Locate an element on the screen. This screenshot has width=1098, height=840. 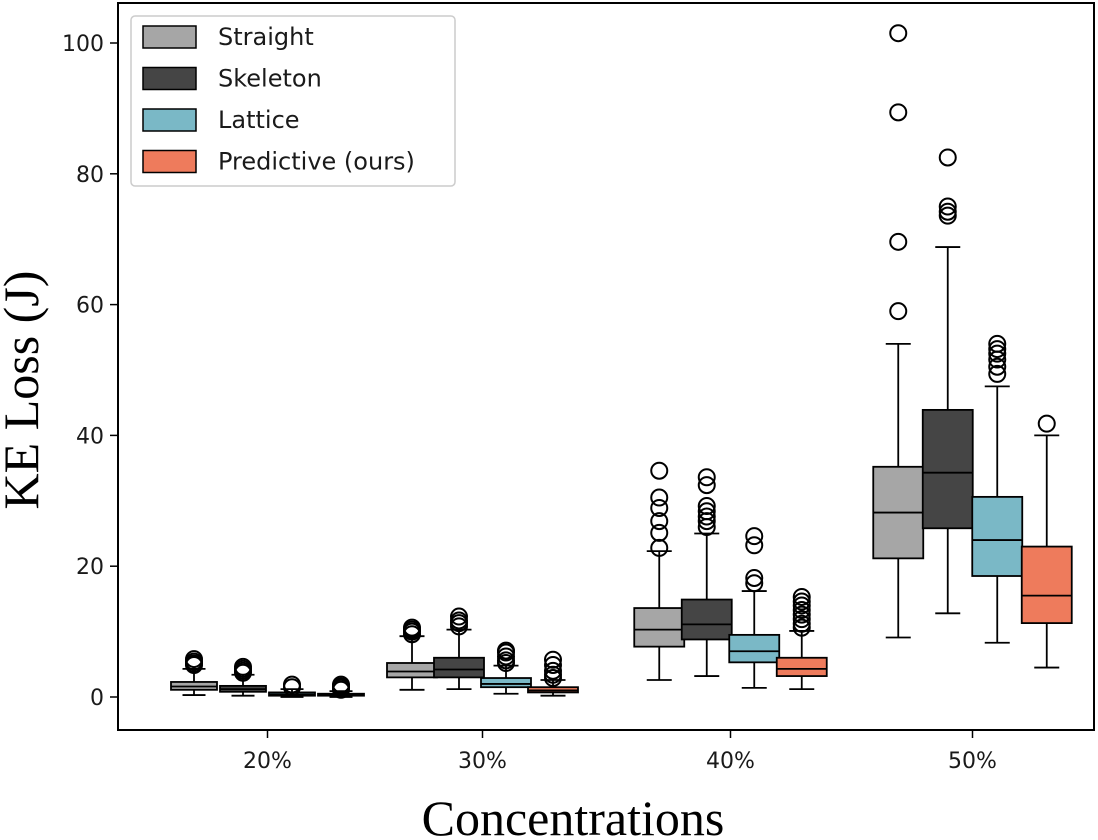
legend-item: Skeleton is located at coordinates (232, 79).